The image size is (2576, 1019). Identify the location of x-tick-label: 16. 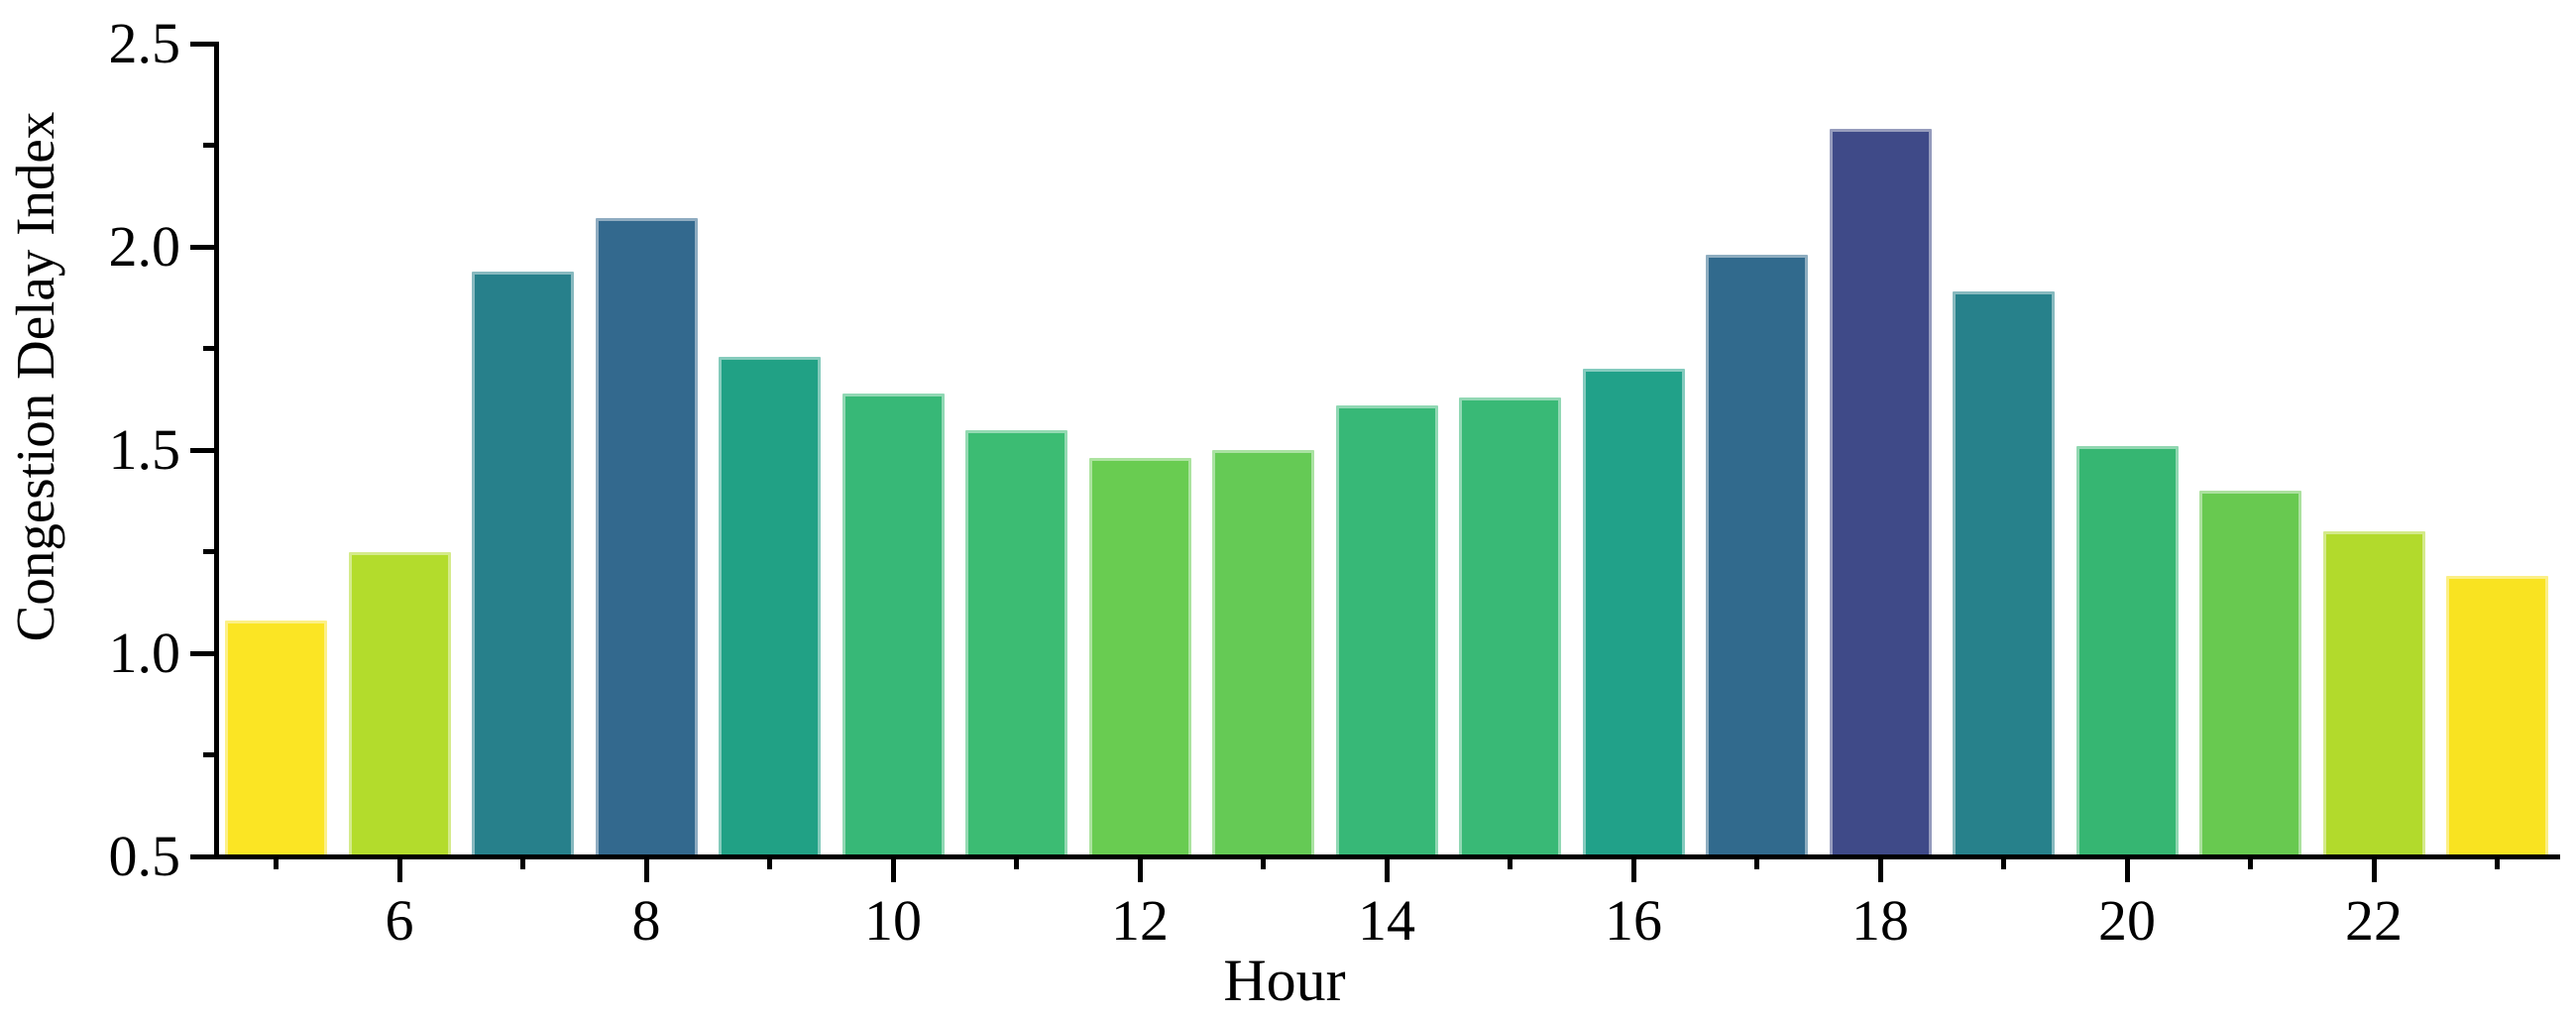
(1633, 920).